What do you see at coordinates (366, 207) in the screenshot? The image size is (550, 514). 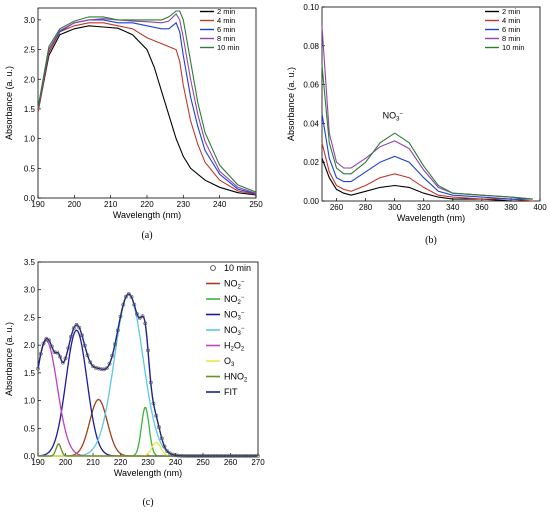 I see `x-tick-label: 280` at bounding box center [366, 207].